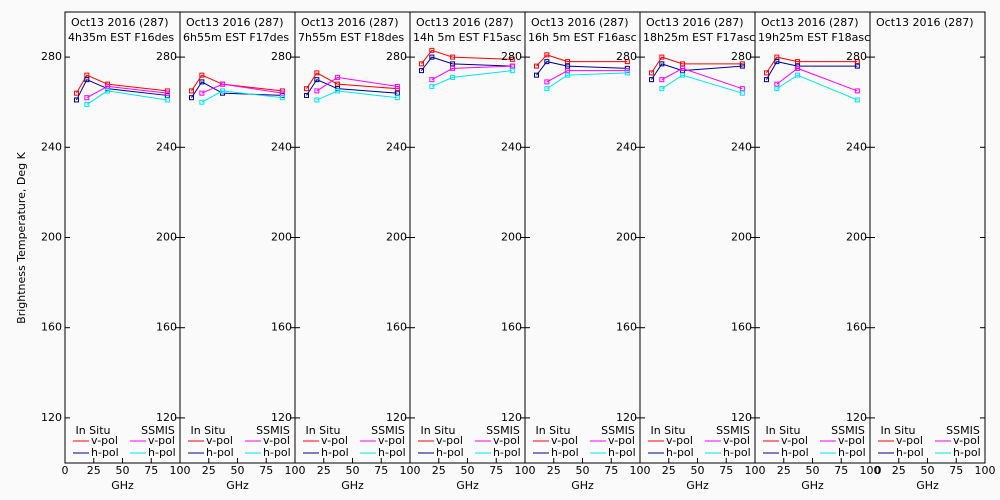 Image resolution: width=1000 pixels, height=500 pixels. What do you see at coordinates (353, 470) in the screenshot?
I see `x-tick-label: 50` at bounding box center [353, 470].